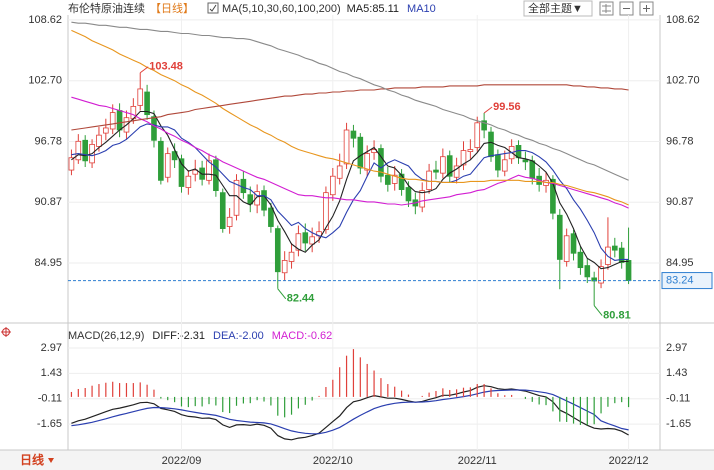  Describe the element at coordinates (281, 9) in the screenshot. I see `ma-label: MA(5,10,30,60,100,200)` at that location.